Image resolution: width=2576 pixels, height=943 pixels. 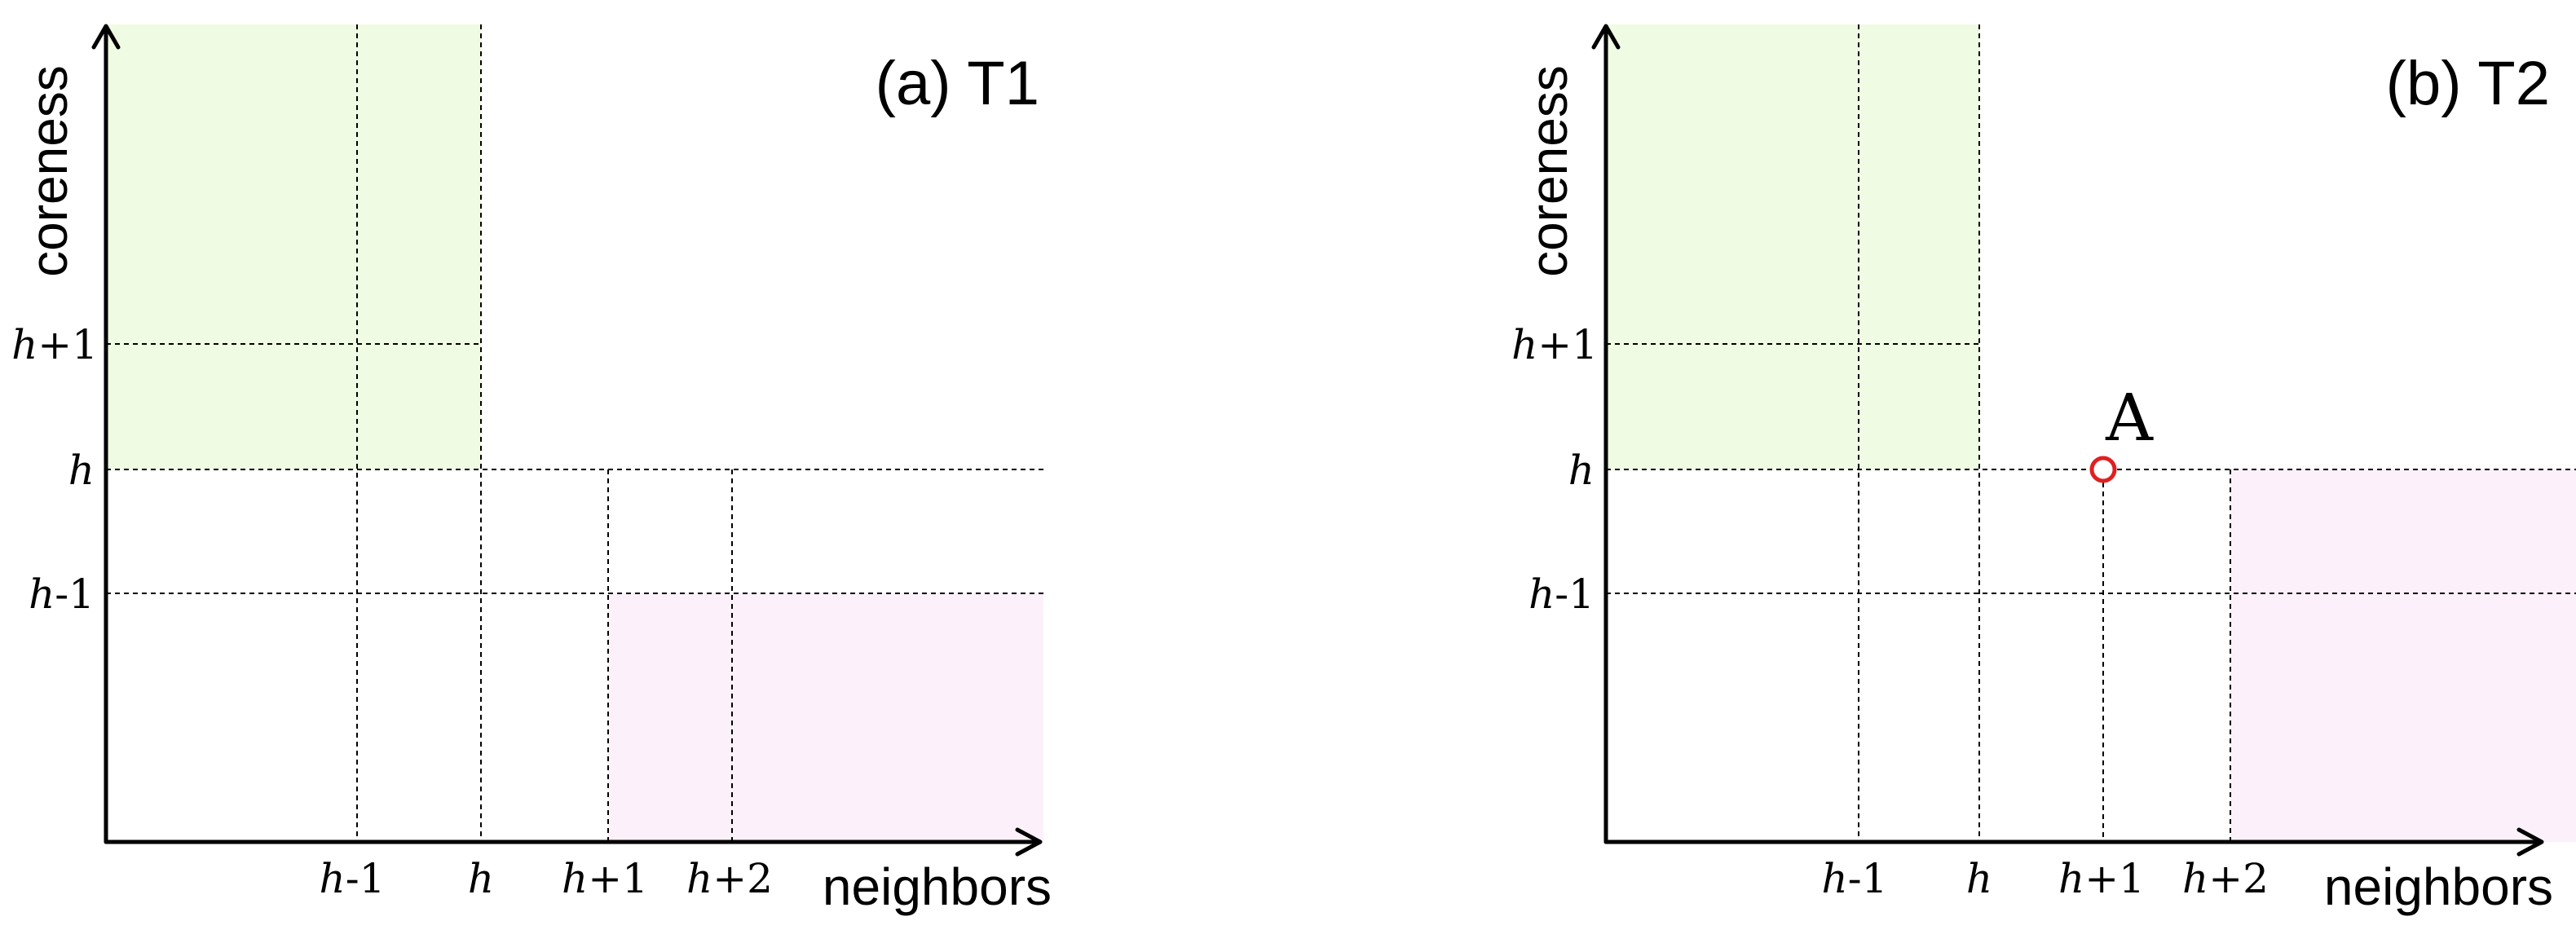 What do you see at coordinates (2468, 83) in the screenshot?
I see `panel-title: (b) T2` at bounding box center [2468, 83].